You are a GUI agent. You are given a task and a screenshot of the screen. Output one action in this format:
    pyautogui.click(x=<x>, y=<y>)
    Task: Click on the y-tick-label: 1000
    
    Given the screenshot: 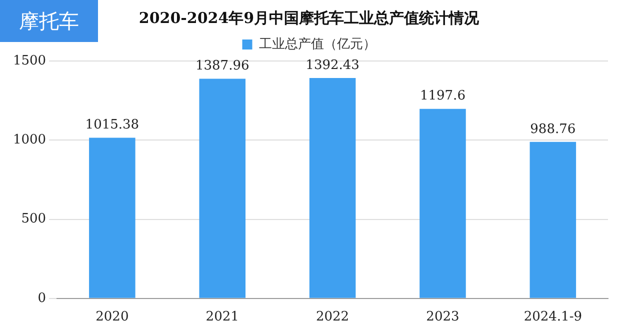 What is the action you would take?
    pyautogui.click(x=29, y=140)
    